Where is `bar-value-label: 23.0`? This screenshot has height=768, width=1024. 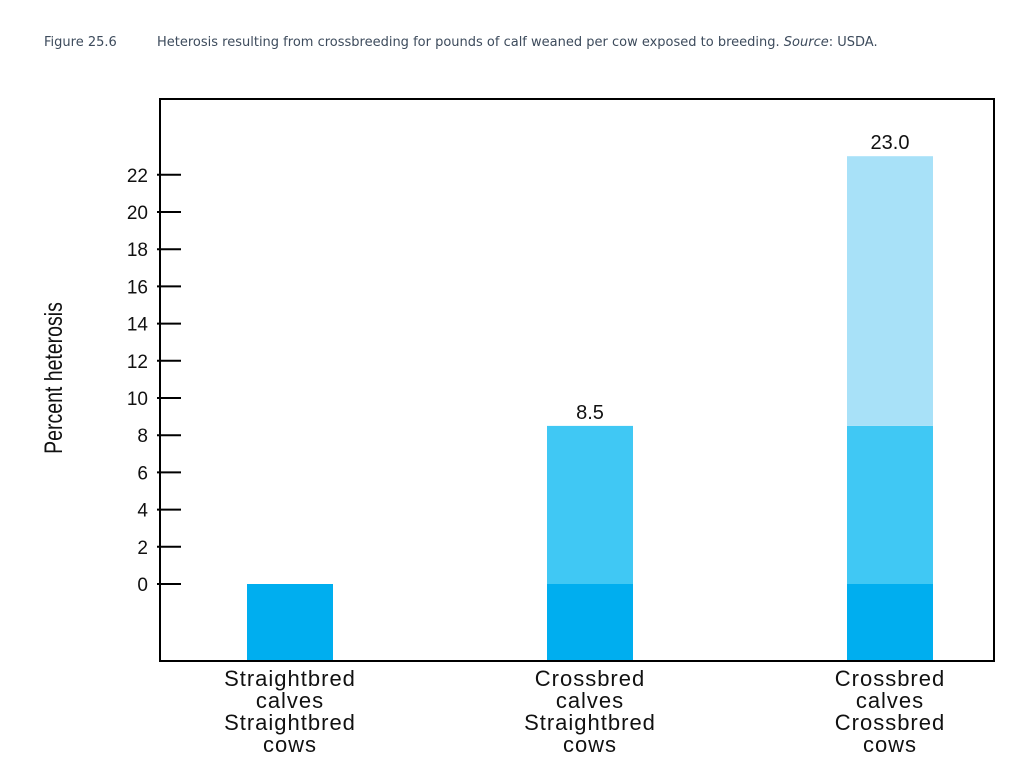 bar-value-label: 23.0 is located at coordinates (890, 143).